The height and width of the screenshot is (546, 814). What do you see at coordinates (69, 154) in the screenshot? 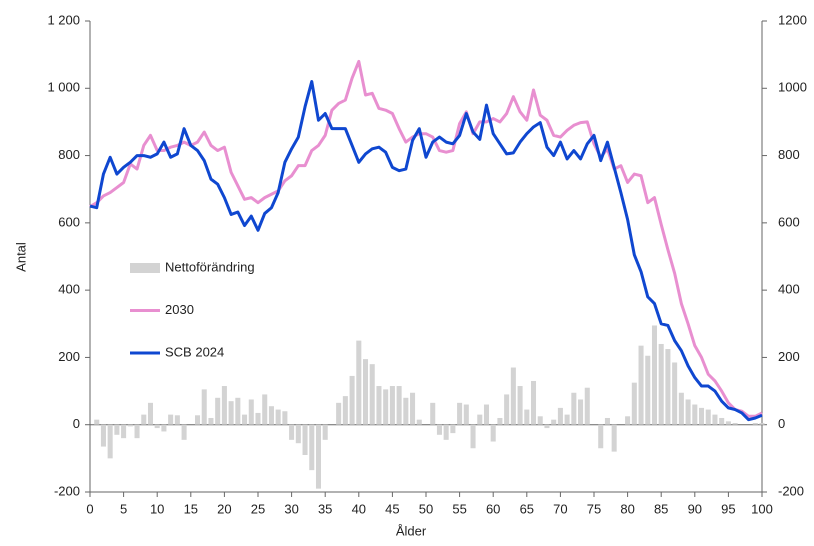
I see `y-tick-label: 800` at bounding box center [69, 154].